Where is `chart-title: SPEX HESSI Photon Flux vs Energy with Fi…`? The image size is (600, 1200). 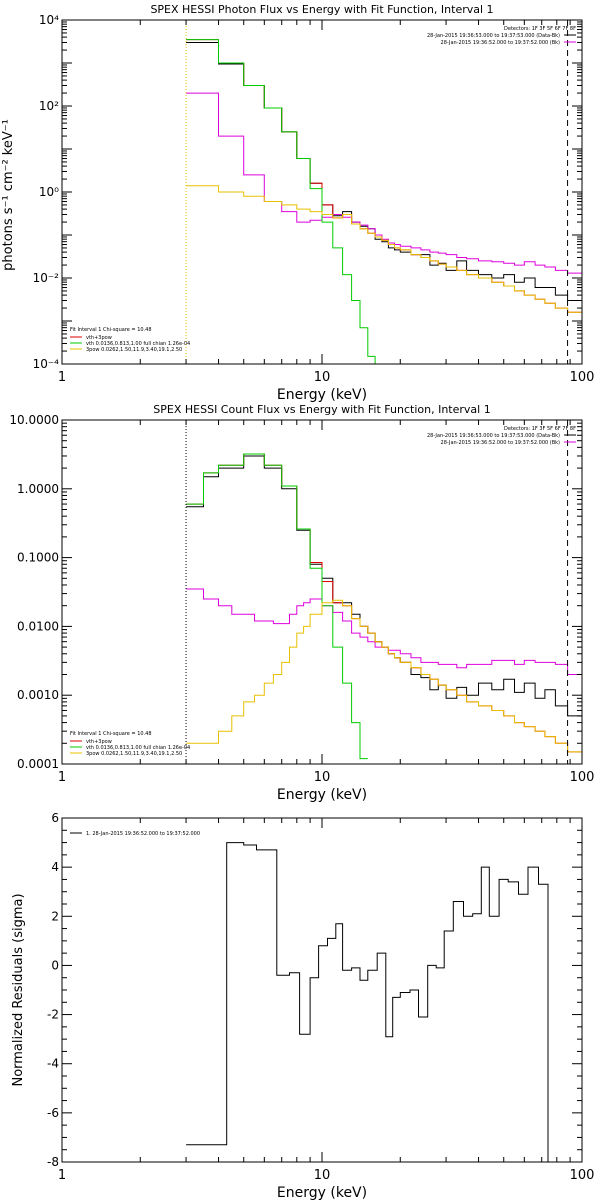
chart-title: SPEX HESSI Photon Flux vs Energy with Fi… is located at coordinates (321, 9).